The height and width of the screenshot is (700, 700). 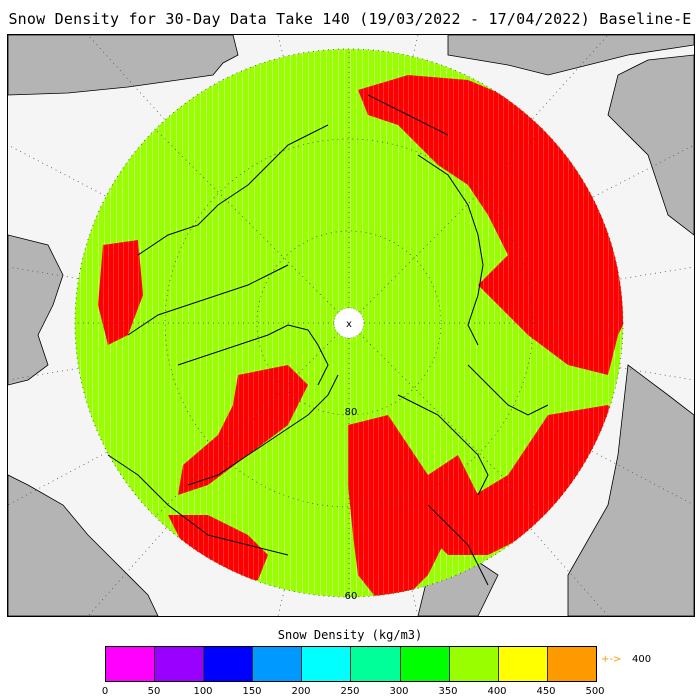 I want to click on lat-label-80: 80, so click(x=351, y=412).